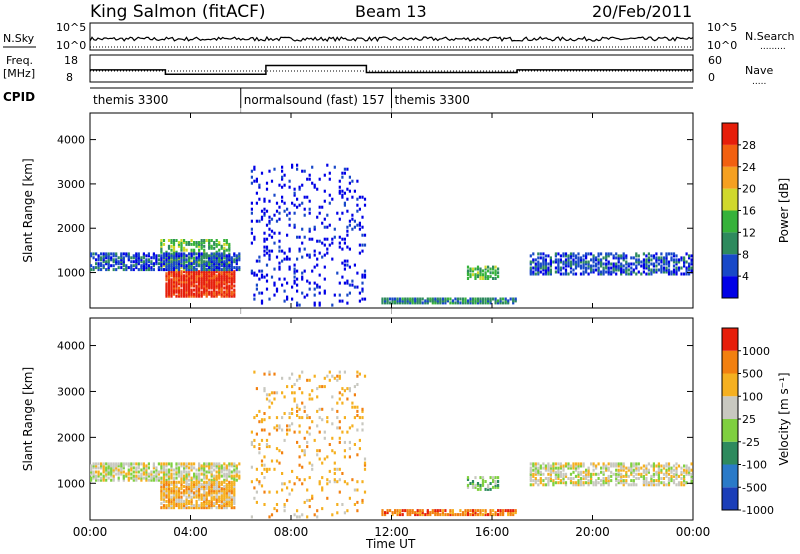  What do you see at coordinates (749, 189) in the screenshot?
I see `colorbar-tick-label: 20` at bounding box center [749, 189].